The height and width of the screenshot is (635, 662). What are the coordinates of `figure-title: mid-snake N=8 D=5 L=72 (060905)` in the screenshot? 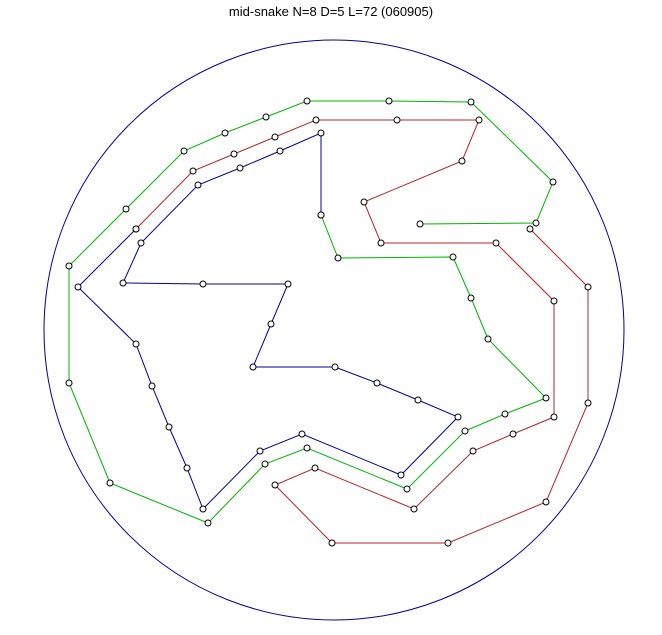 It's located at (331, 11).